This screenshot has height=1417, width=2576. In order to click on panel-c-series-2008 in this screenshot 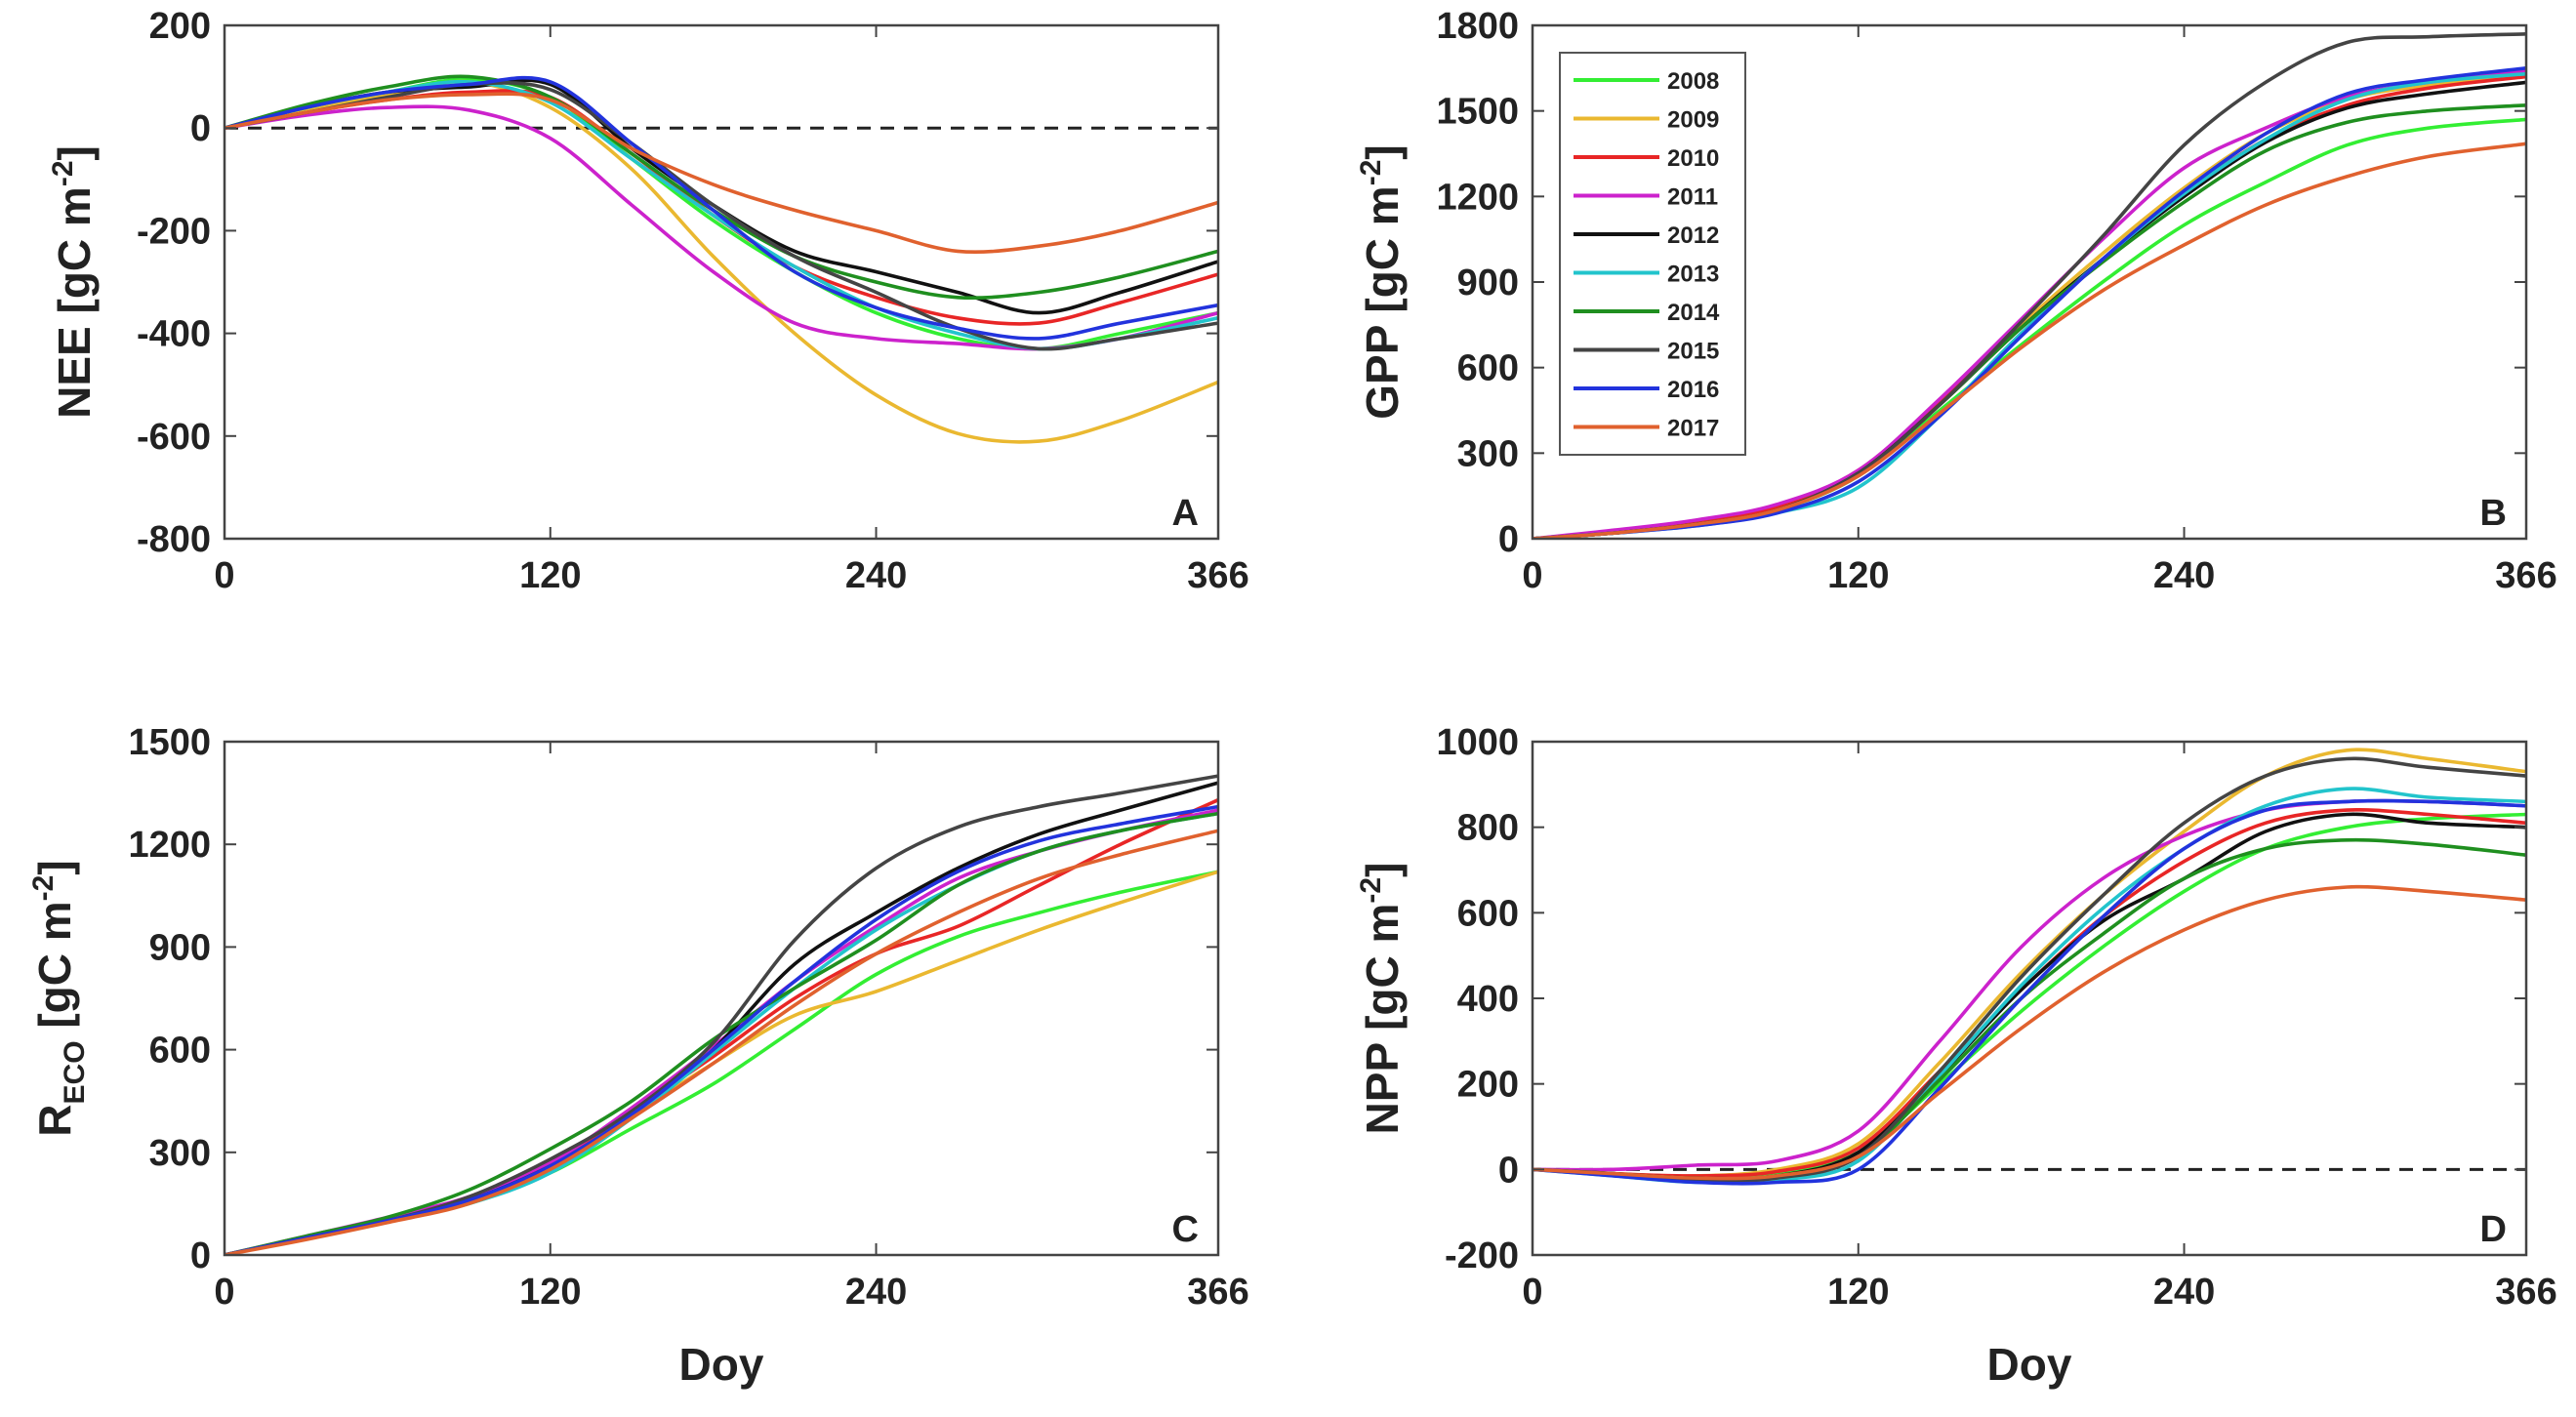, I will do `click(721, 1062)`.